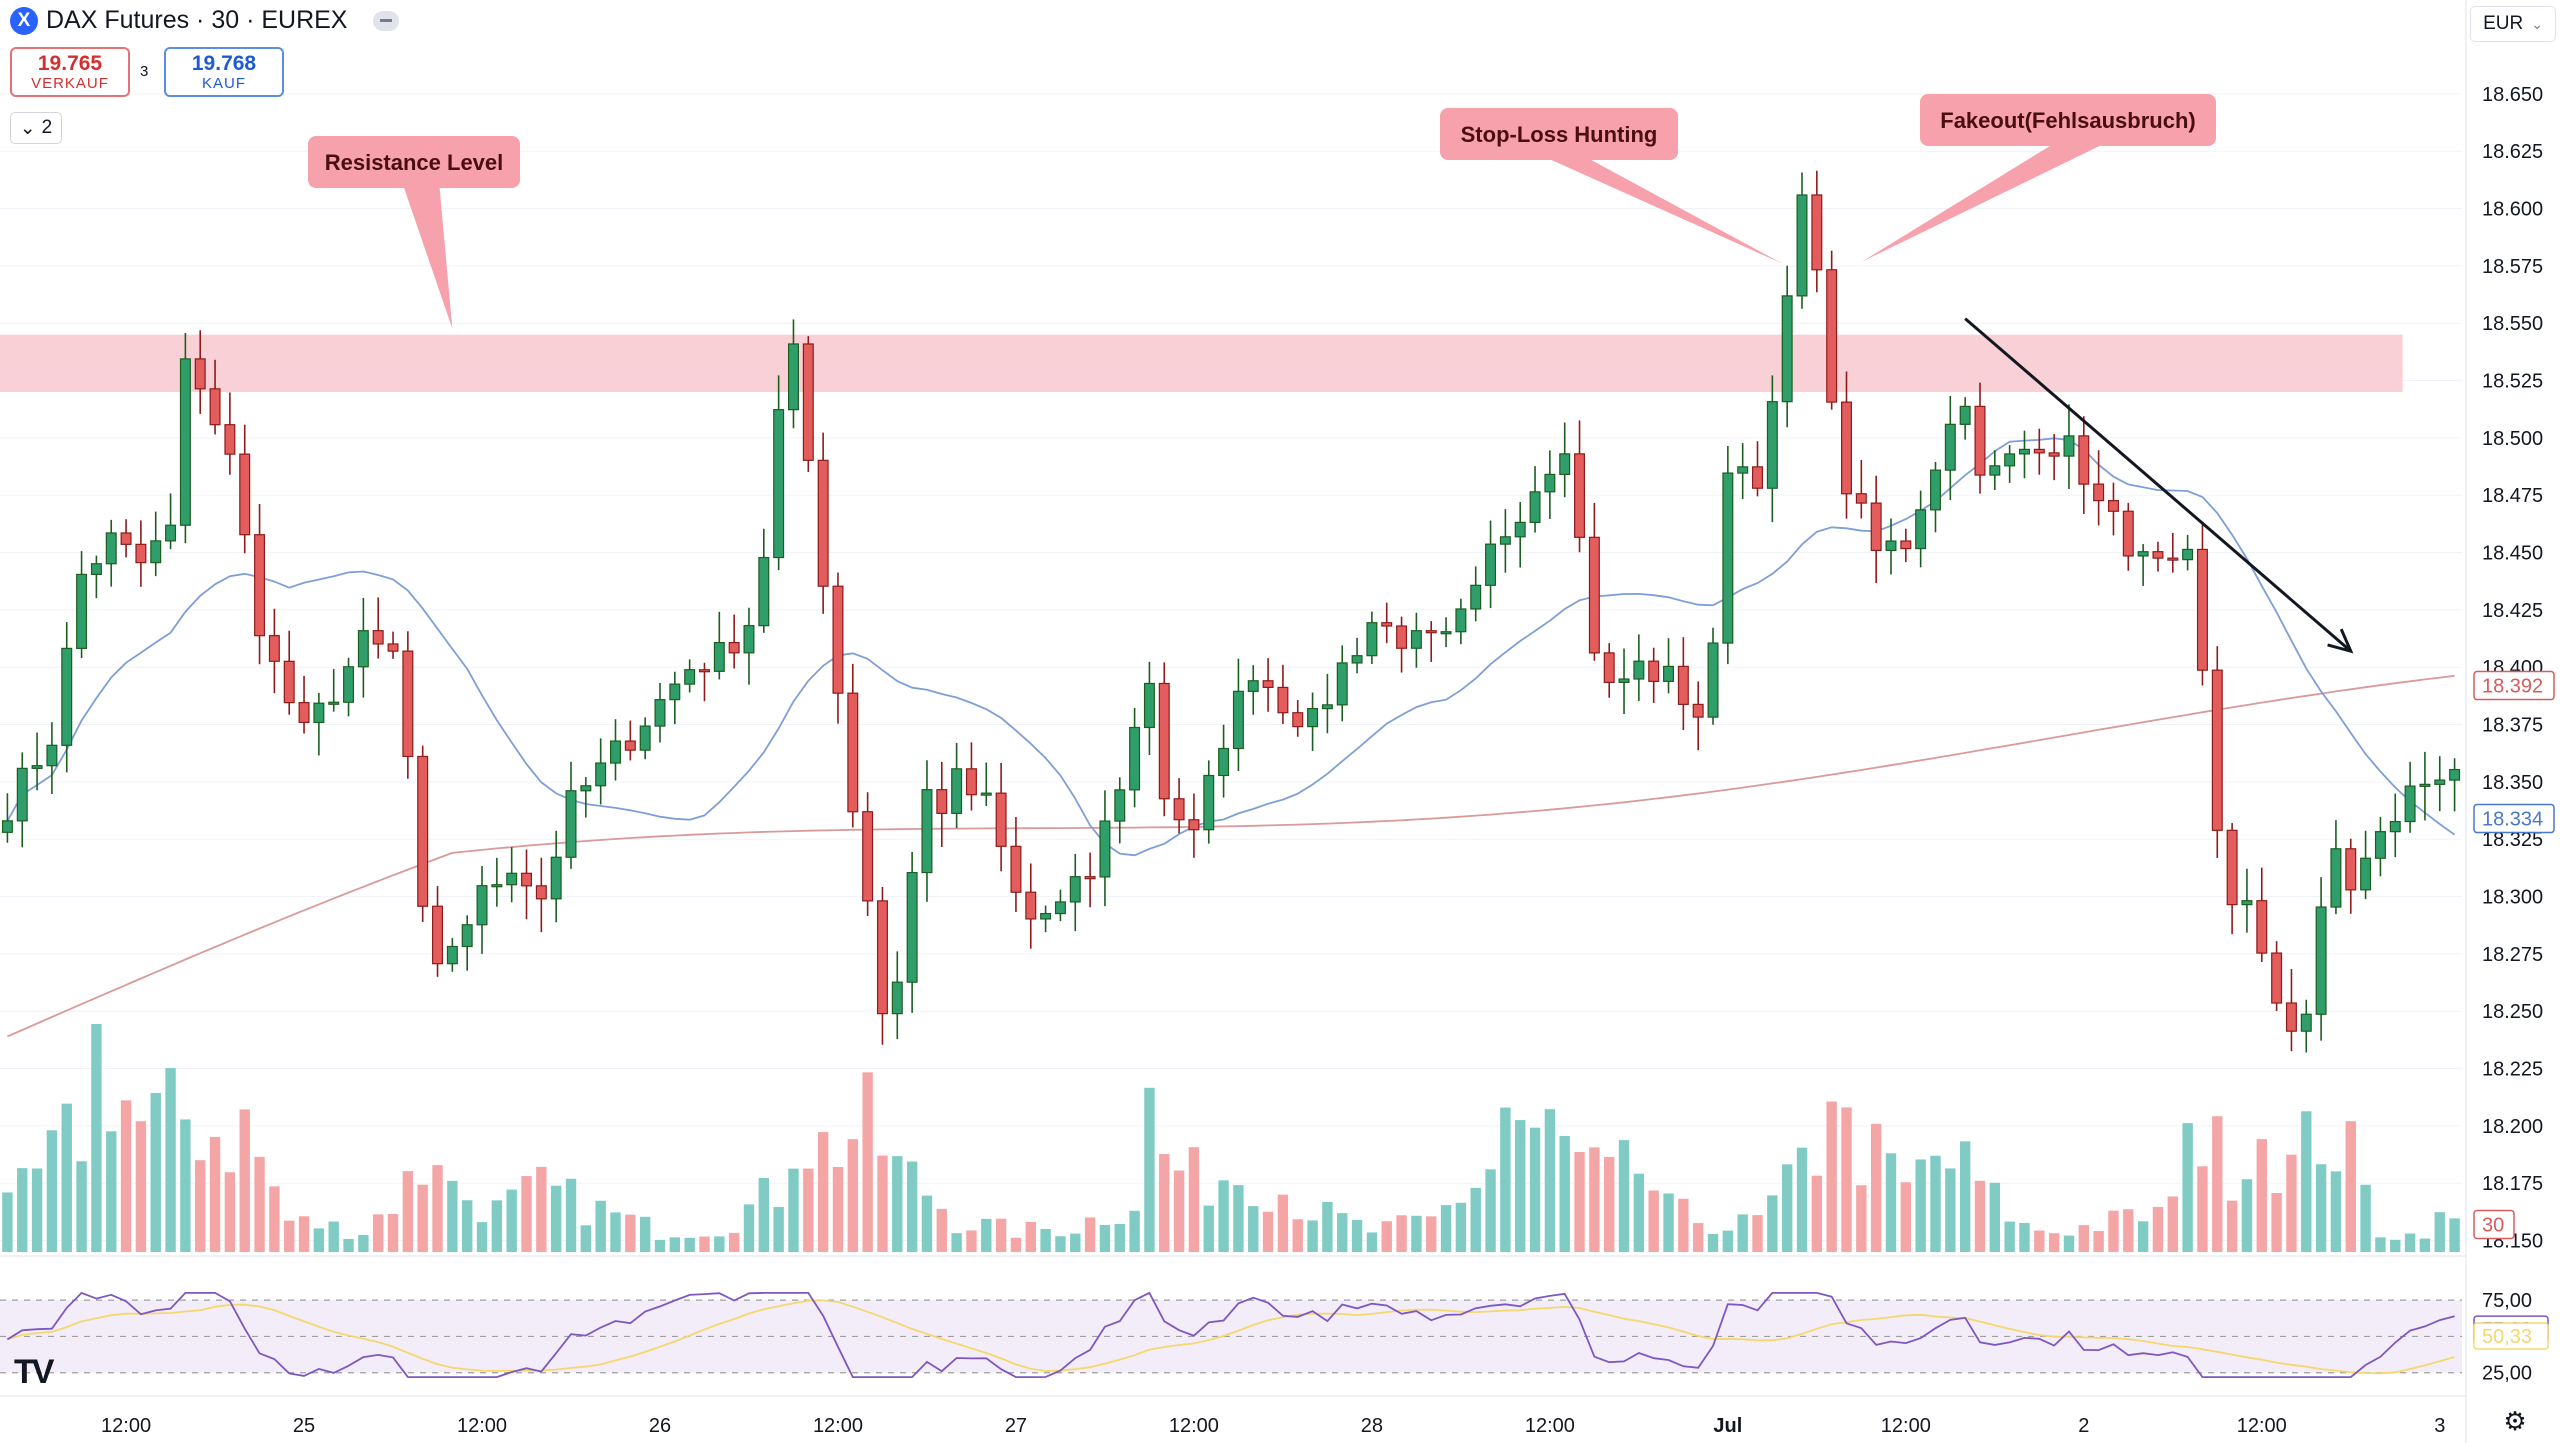 The height and width of the screenshot is (1443, 2560). What do you see at coordinates (2507, 1337) in the screenshot?
I see `rsi-value-label: 50,33` at bounding box center [2507, 1337].